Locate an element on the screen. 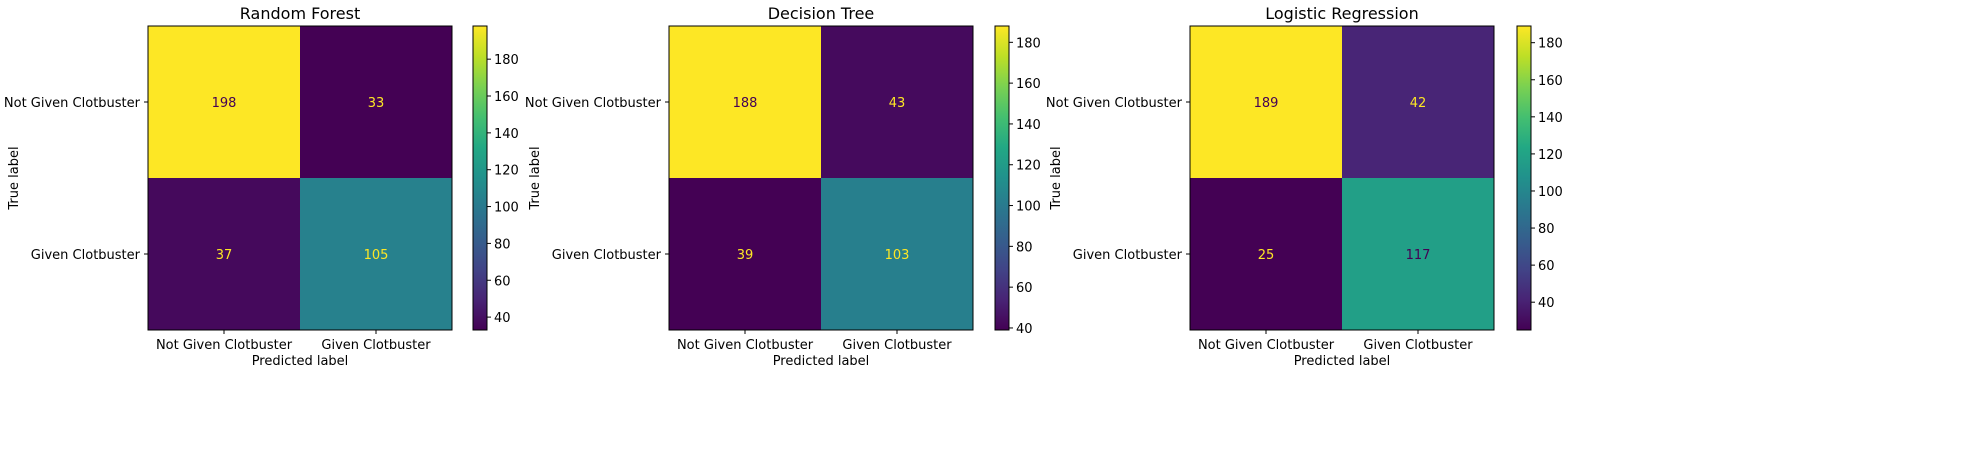  cell-value-label: 117 is located at coordinates (1418, 255).